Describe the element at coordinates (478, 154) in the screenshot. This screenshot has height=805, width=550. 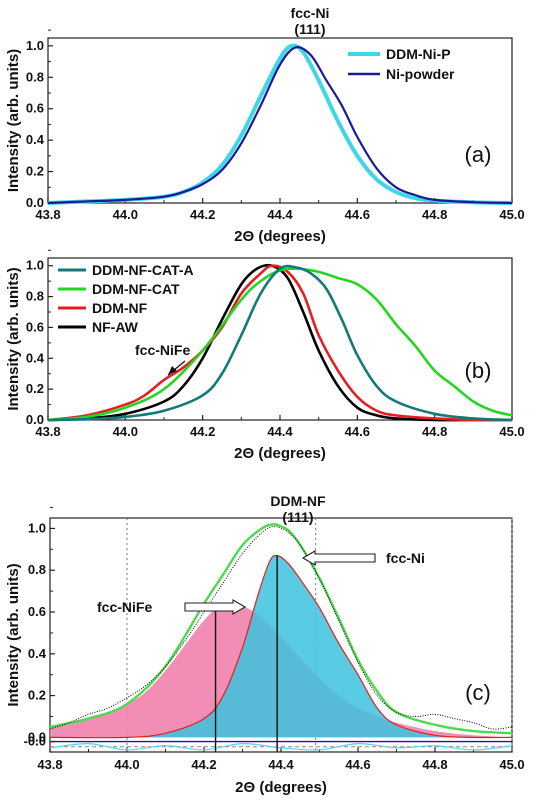
I see `panel-a-tag: (a)` at that location.